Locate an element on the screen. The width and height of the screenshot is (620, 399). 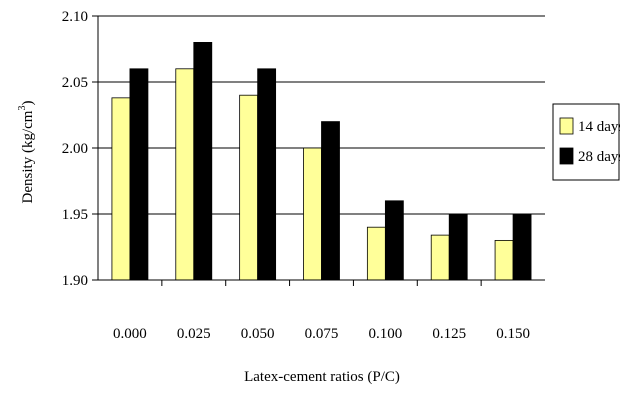
bar-28-days-0.075 is located at coordinates (330, 201).